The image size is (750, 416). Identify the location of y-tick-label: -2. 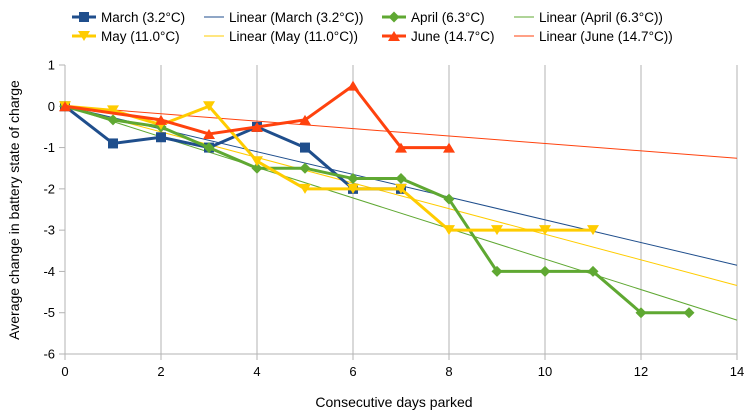
(49, 188).